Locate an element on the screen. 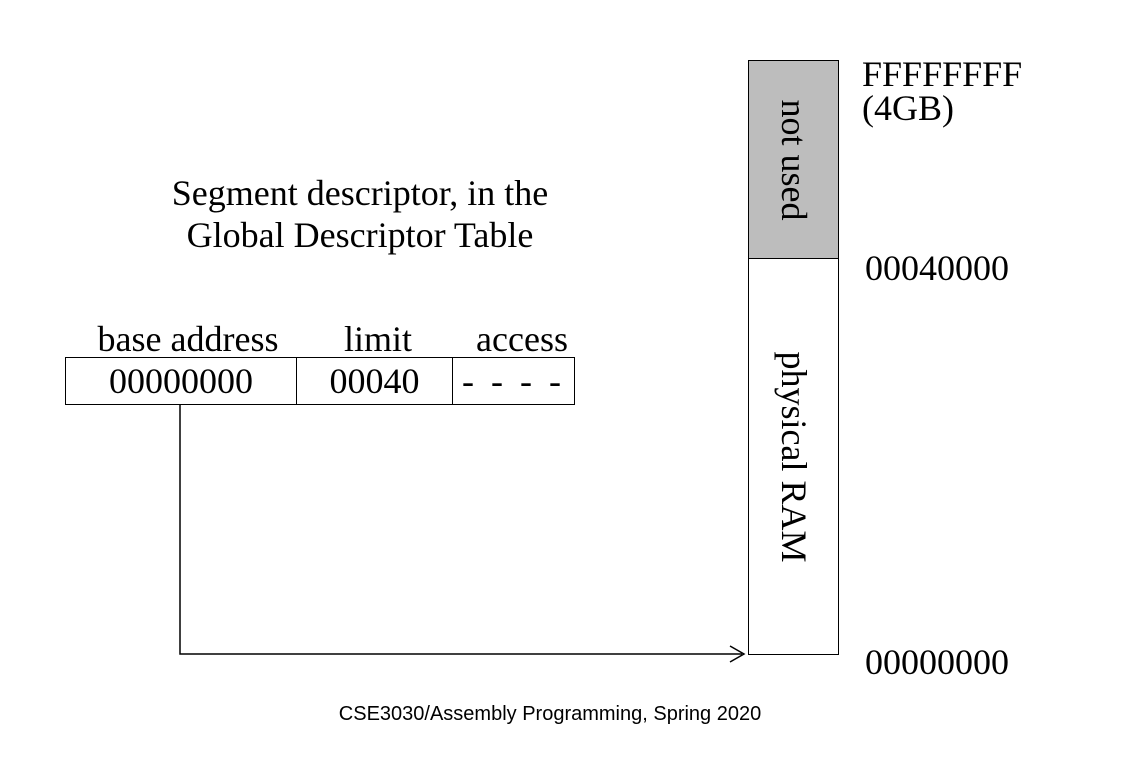 Image resolution: width=1131 pixels, height=767 pixels. physical-ram-label: physical RAM is located at coordinates (793, 457).